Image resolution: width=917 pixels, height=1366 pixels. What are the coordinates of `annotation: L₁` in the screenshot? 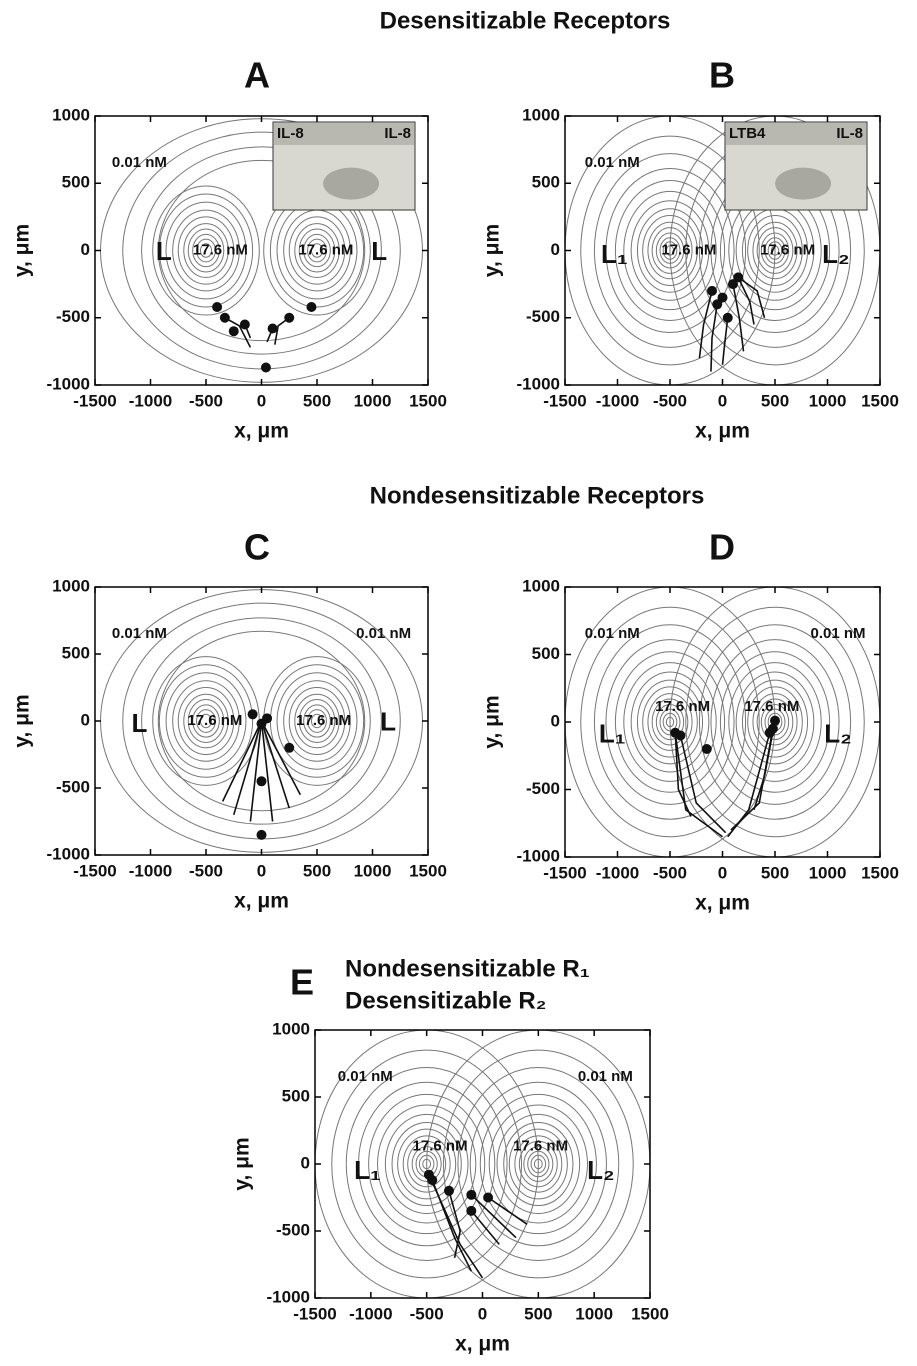 It's located at (614, 254).